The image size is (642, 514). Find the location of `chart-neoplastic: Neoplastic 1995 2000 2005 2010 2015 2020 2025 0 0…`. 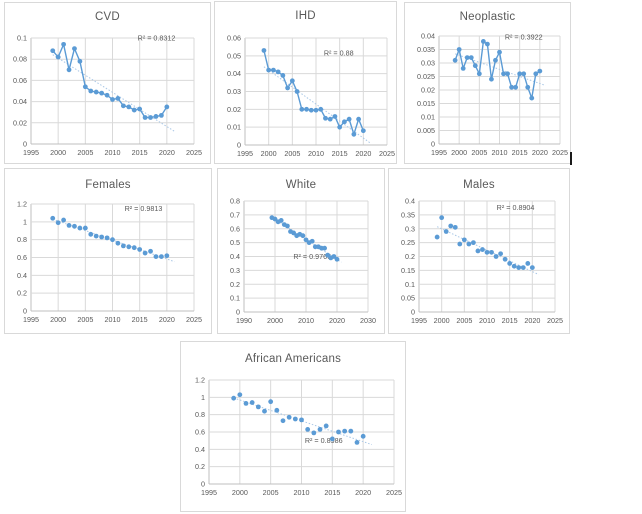

chart-neoplastic: Neoplastic 1995 2000 2005 2010 2015 2020 2025 0 0… is located at coordinates (487, 83).